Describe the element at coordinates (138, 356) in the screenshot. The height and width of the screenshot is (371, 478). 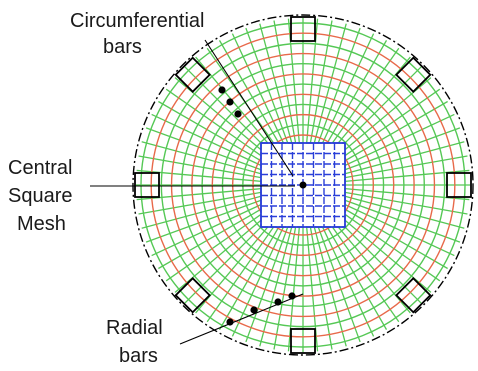
I see `label-radial-line2: bars` at that location.